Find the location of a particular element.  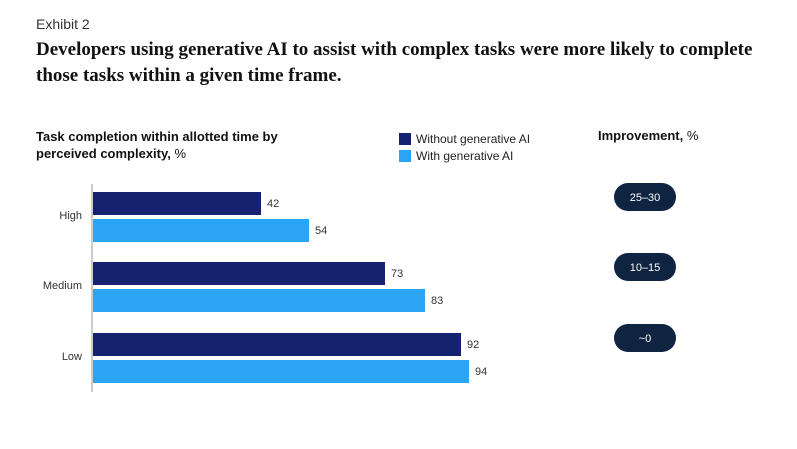

improvement-heading: Improvement, % is located at coordinates (648, 135).